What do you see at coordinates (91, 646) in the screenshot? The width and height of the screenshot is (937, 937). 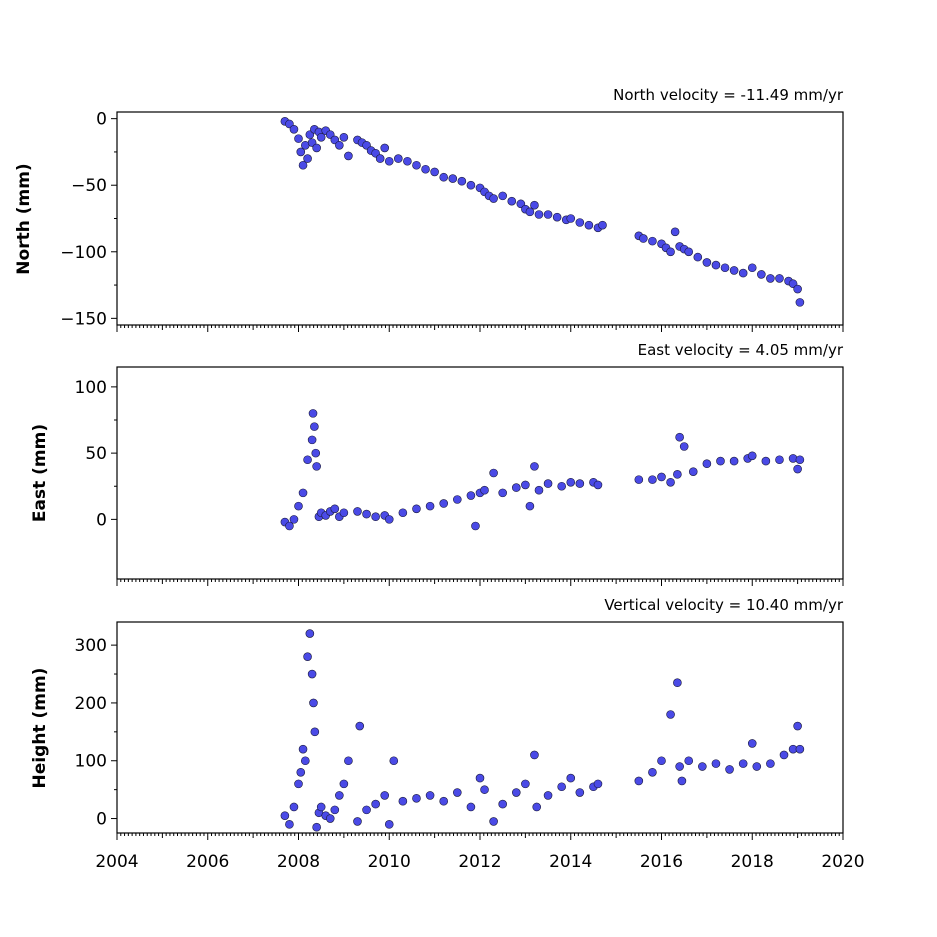 I see `height-y-tick-label: 300` at bounding box center [91, 646].